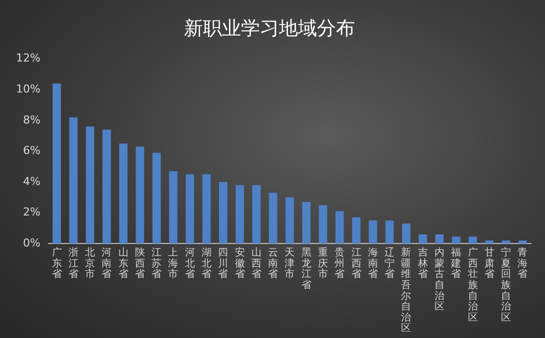 Image resolution: width=545 pixels, height=338 pixels. Describe the element at coordinates (506, 285) in the screenshot. I see `x-tick-label: 宁夏回族自治区` at that location.